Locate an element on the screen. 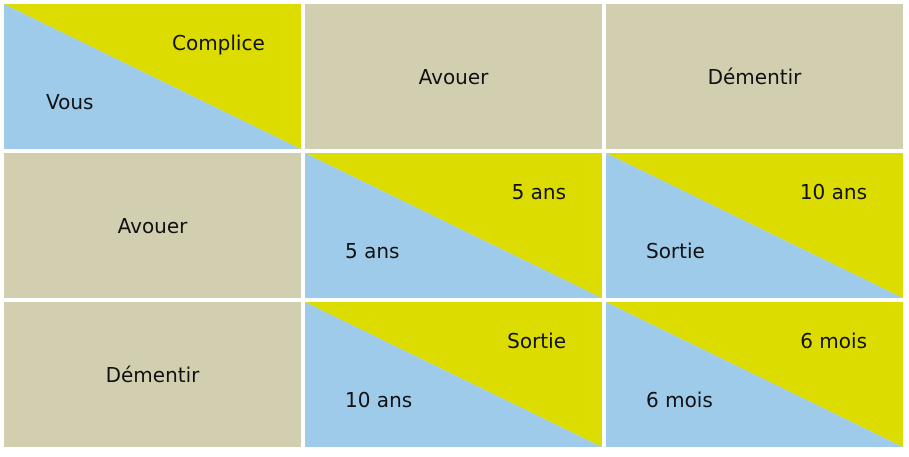 This screenshot has width=909, height=457. row-header-label: Démentir is located at coordinates (152, 374).